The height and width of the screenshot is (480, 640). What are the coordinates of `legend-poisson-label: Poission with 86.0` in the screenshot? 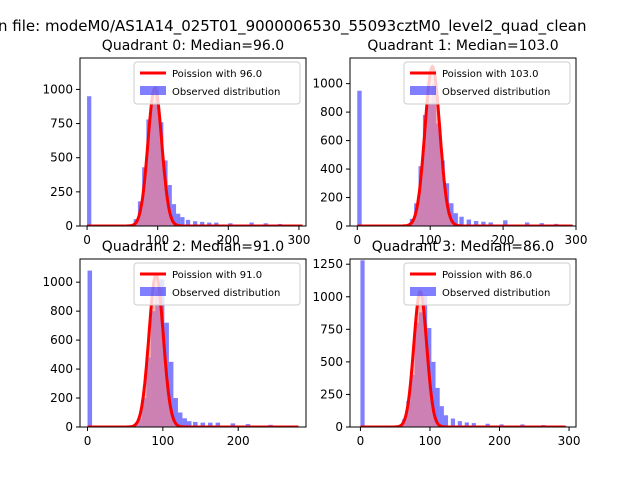 It's located at (487, 275).